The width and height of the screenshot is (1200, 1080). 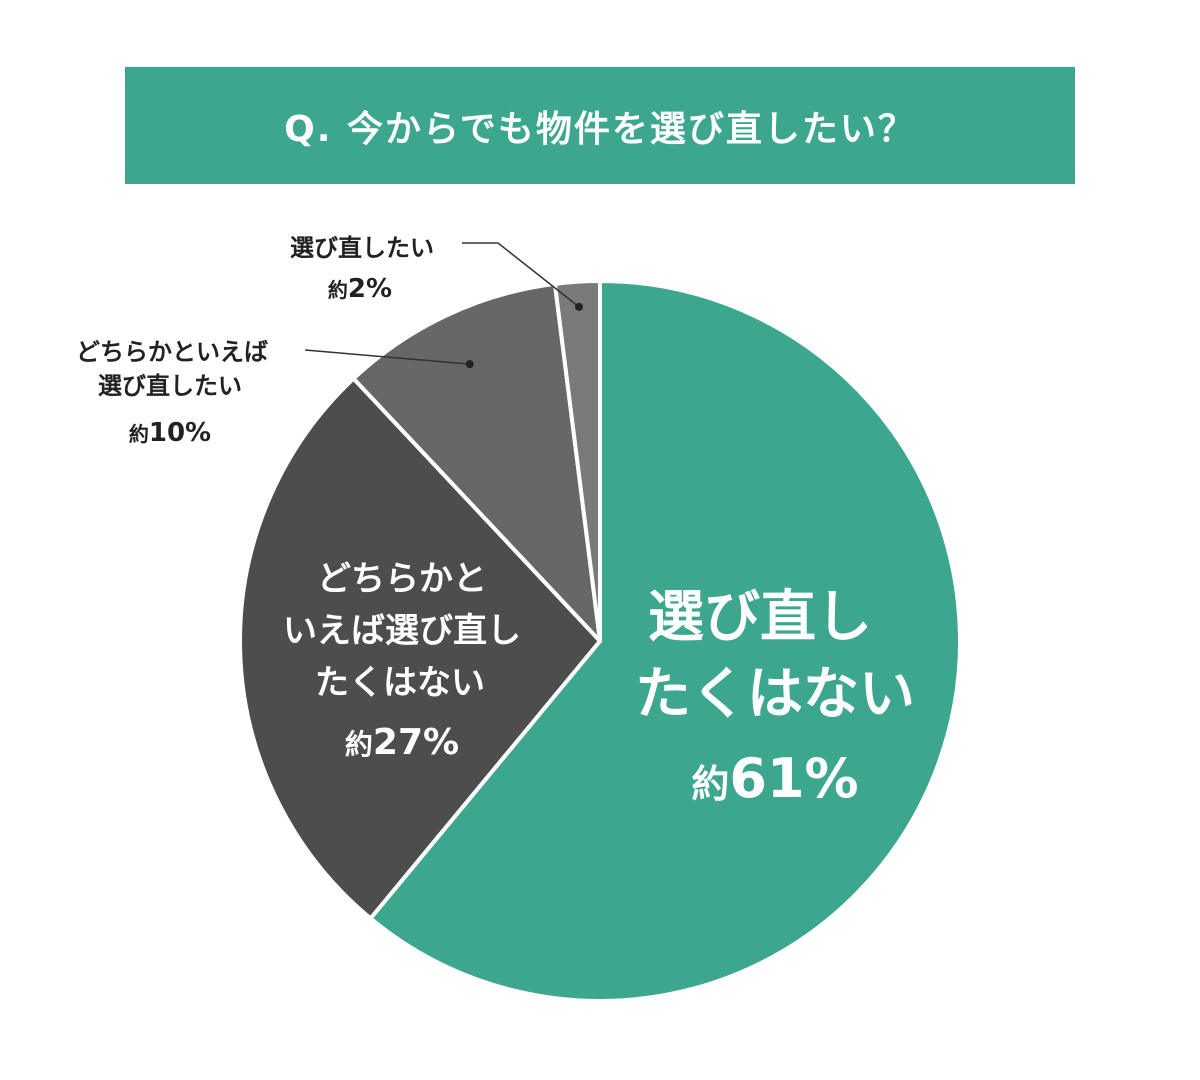 What do you see at coordinates (775, 694) in the screenshot?
I see `slice-label-0-line-1: たくはない` at bounding box center [775, 694].